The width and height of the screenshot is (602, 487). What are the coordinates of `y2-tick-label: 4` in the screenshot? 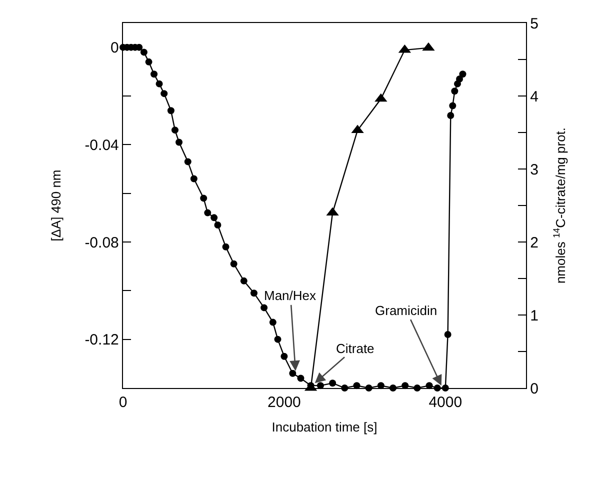 It's located at (534, 97).